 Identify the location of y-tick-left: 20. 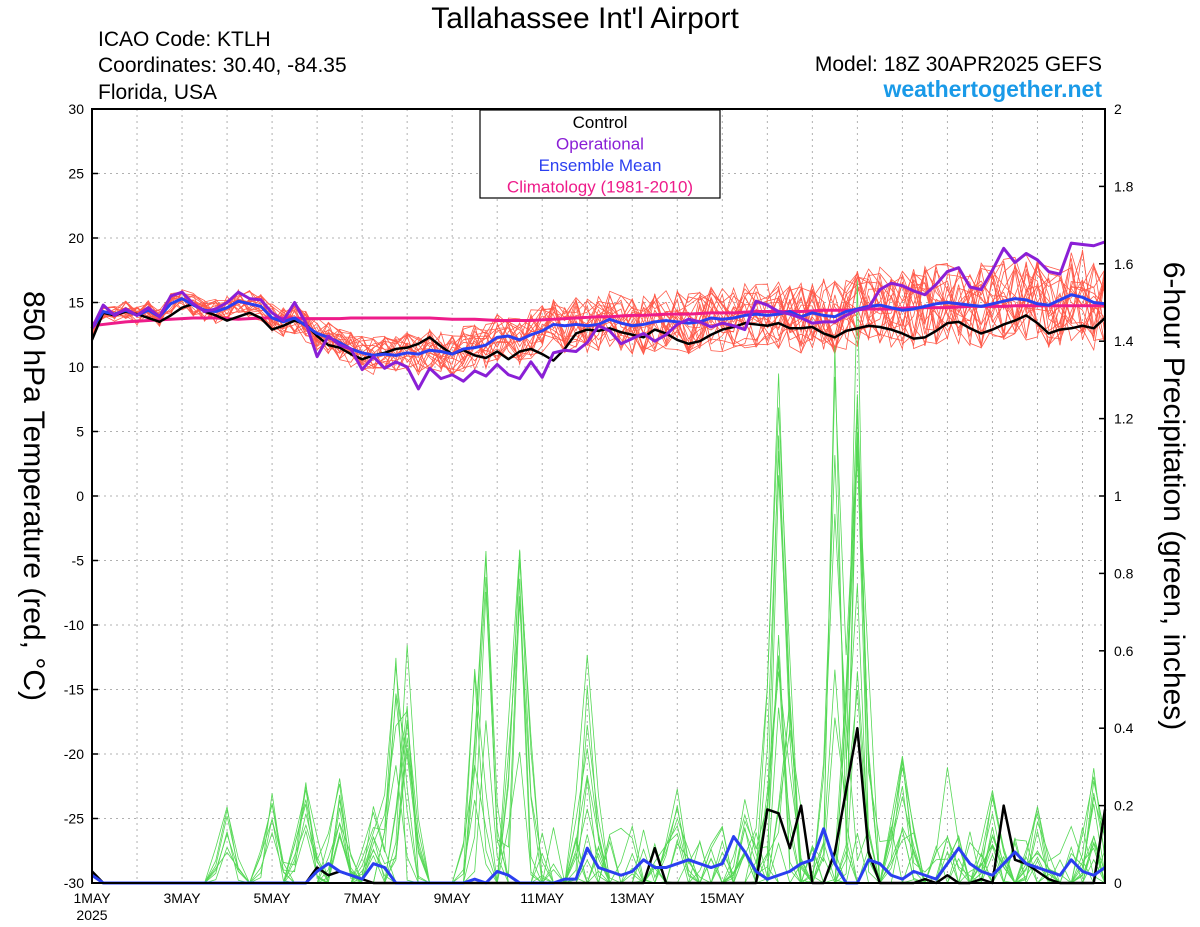
(76, 238).